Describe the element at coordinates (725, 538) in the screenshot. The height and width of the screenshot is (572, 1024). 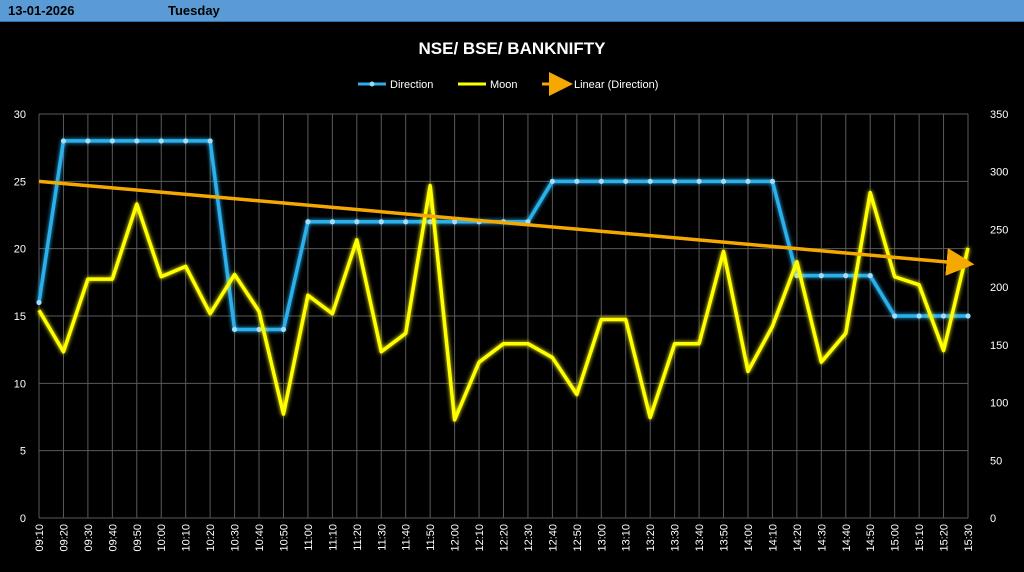
I see `x-tick-label: 13:50` at that location.